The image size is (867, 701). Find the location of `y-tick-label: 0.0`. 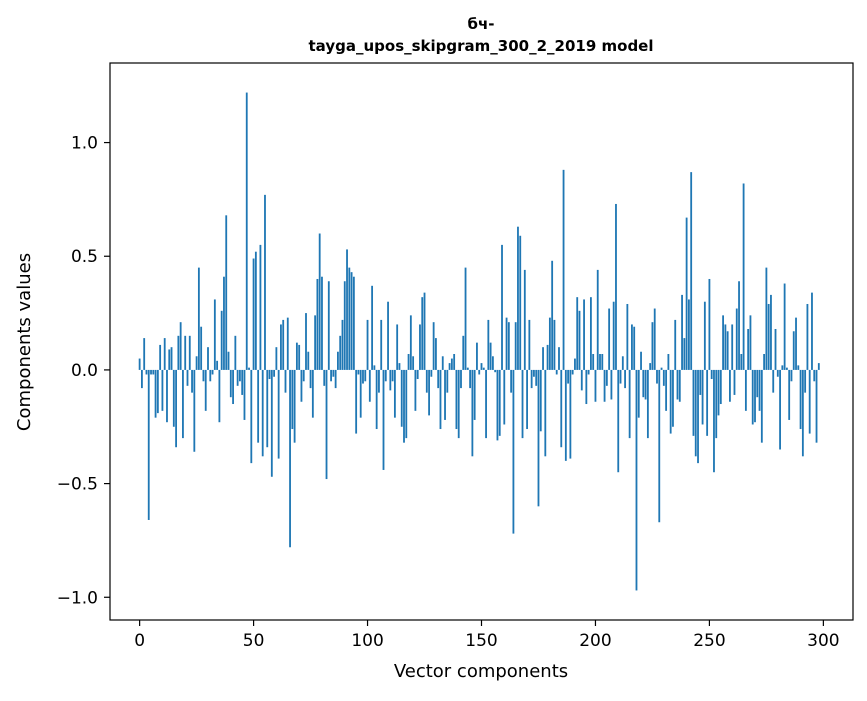

y-tick-label: 0.0 is located at coordinates (84, 371).